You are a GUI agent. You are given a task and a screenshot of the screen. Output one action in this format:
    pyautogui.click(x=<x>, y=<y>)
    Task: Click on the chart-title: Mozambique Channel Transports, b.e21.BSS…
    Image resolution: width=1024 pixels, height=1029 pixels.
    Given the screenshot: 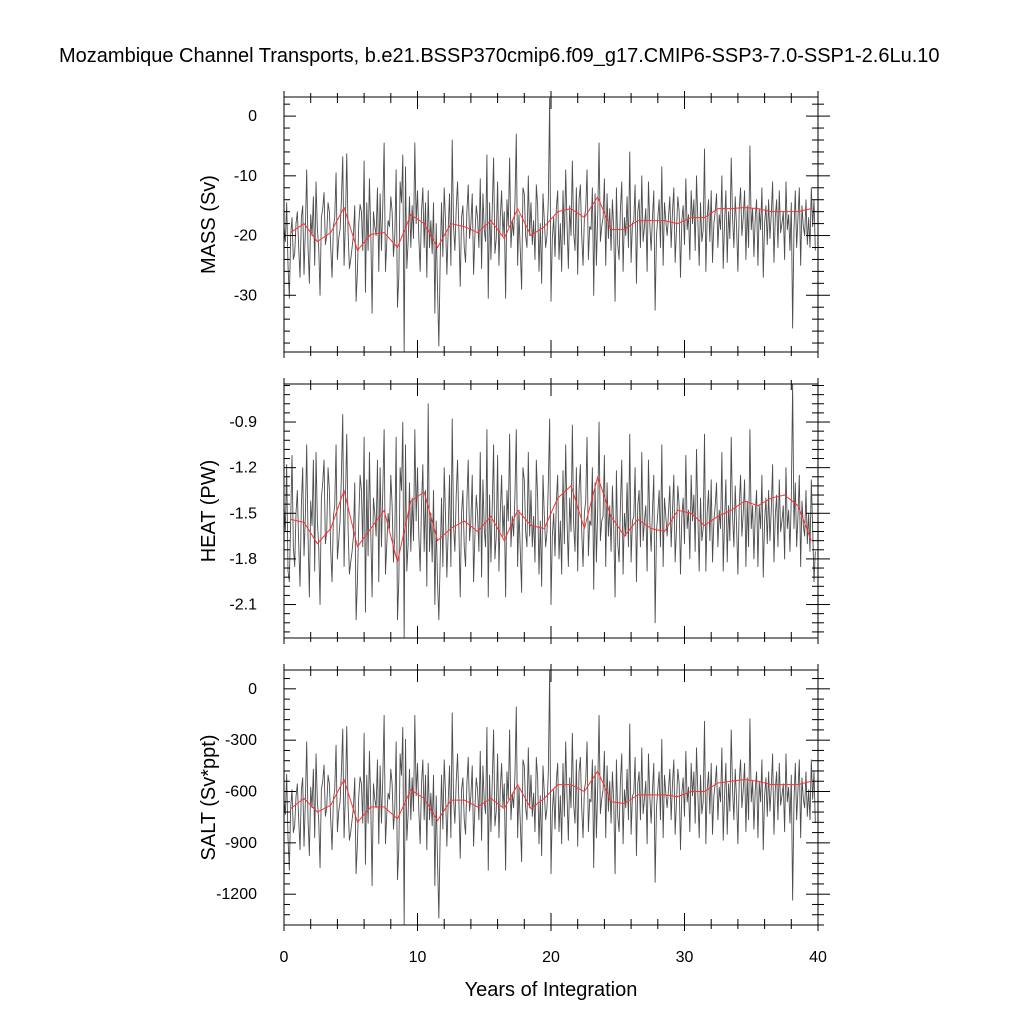 What is the action you would take?
    pyautogui.click(x=499, y=56)
    